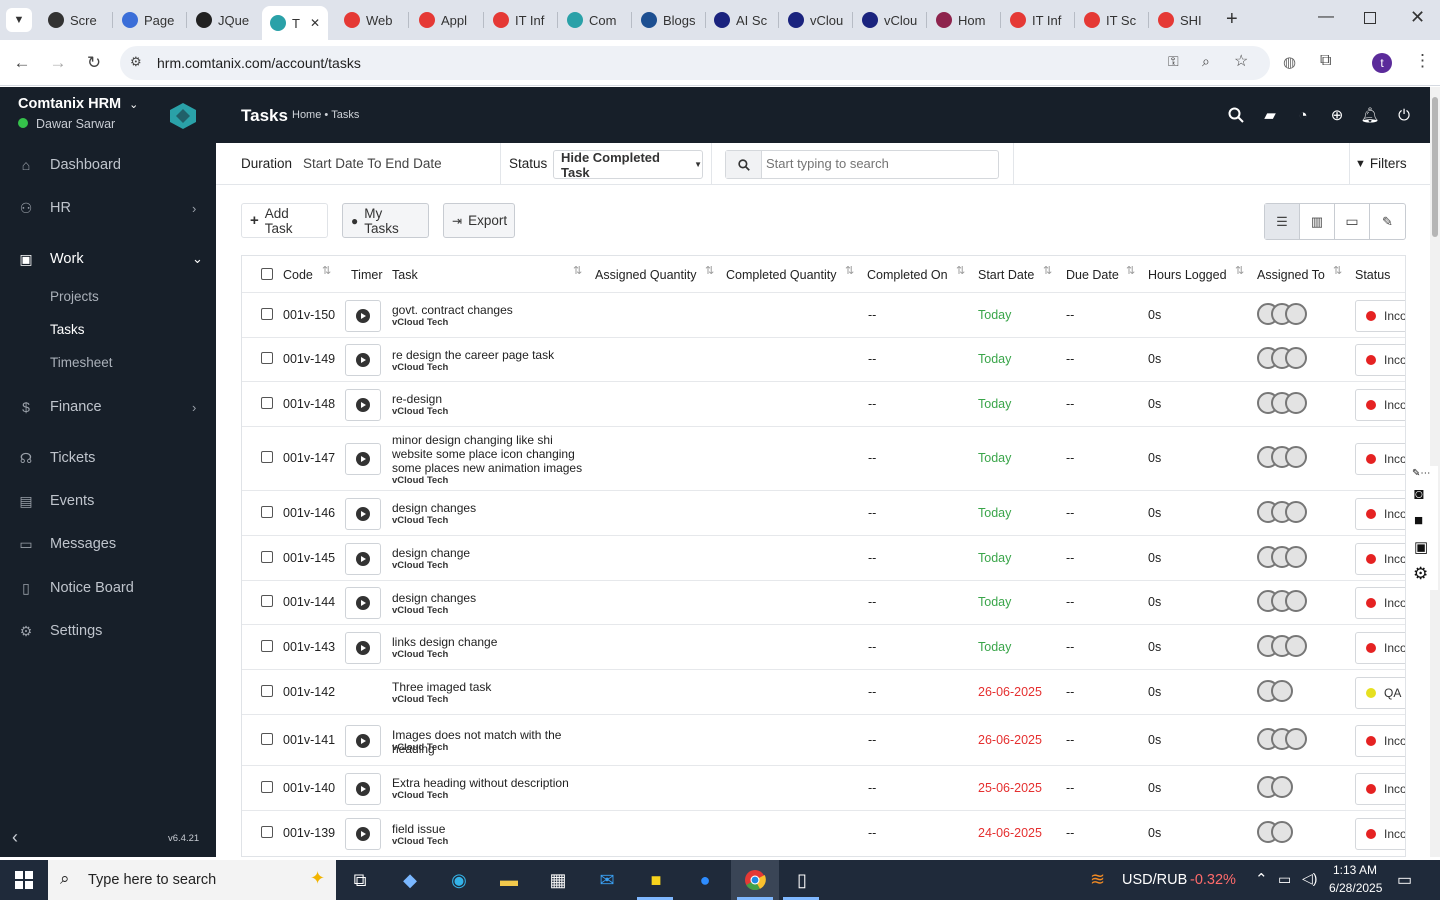 The height and width of the screenshot is (900, 1440). What do you see at coordinates (108, 259) in the screenshot?
I see `sidebar-item-work: ▣ Work ⌄` at bounding box center [108, 259].